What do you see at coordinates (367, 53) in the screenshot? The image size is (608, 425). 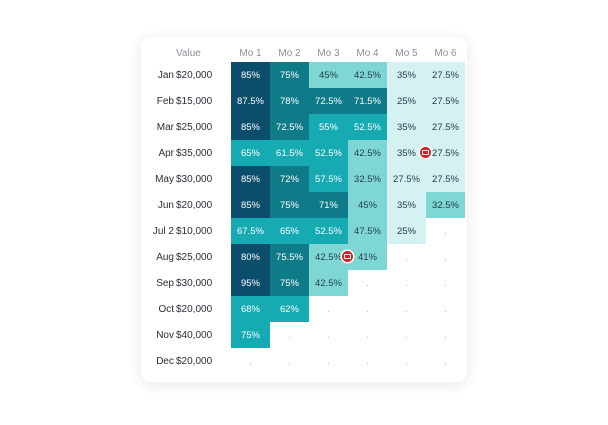 I see `mo-4-column-header: Mo 4` at bounding box center [367, 53].